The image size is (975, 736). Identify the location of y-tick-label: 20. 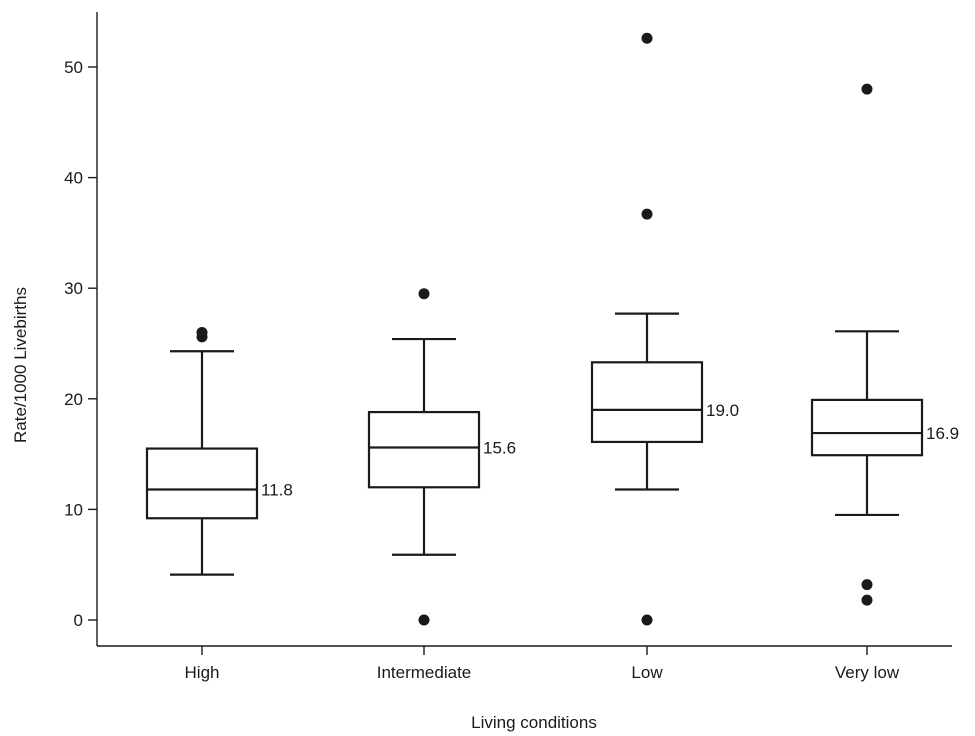
(73, 399).